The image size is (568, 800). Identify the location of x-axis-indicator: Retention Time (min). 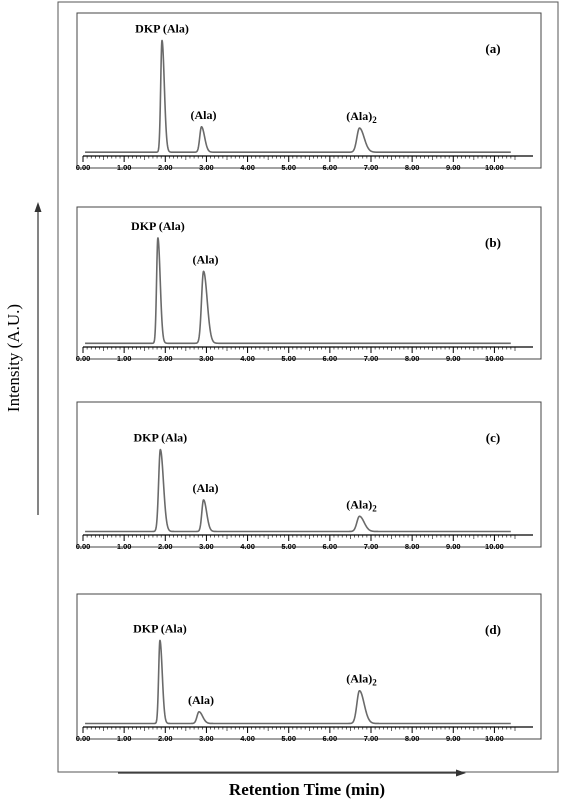
(292, 784).